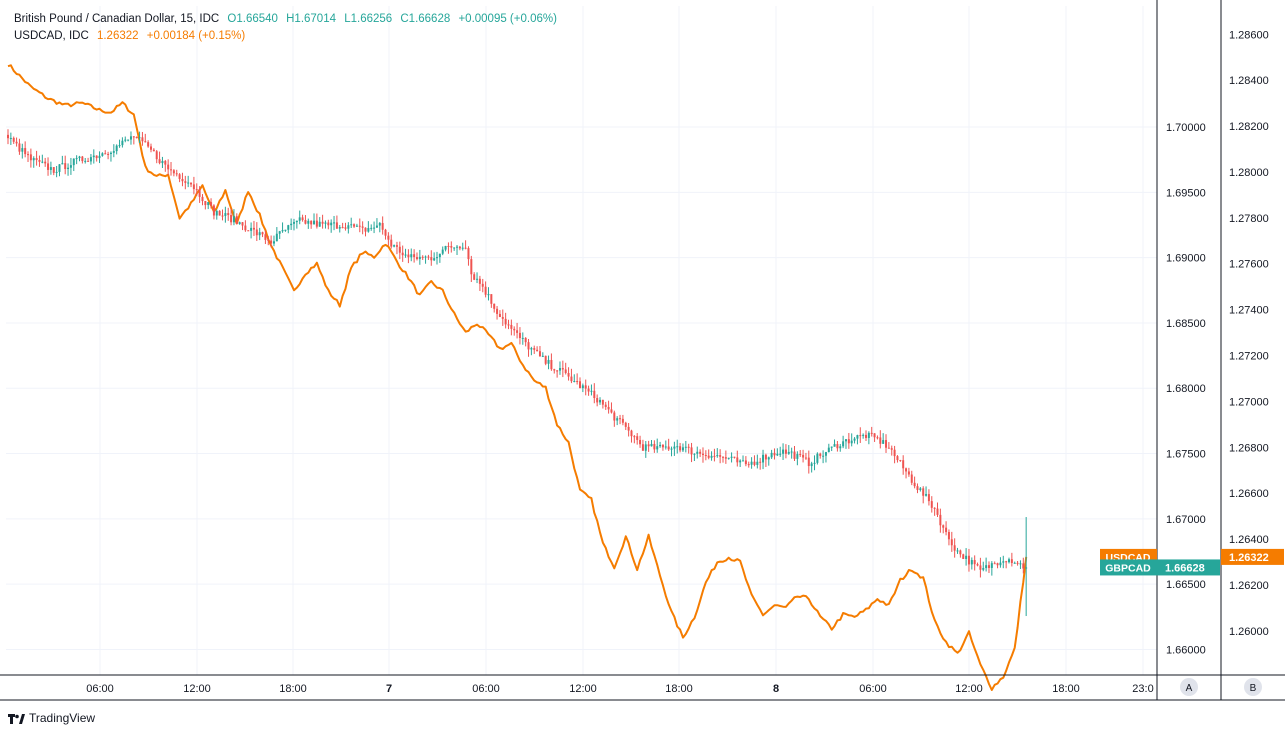  What do you see at coordinates (1186, 455) in the screenshot?
I see `left-axis-tick-label: 1.67500` at bounding box center [1186, 455].